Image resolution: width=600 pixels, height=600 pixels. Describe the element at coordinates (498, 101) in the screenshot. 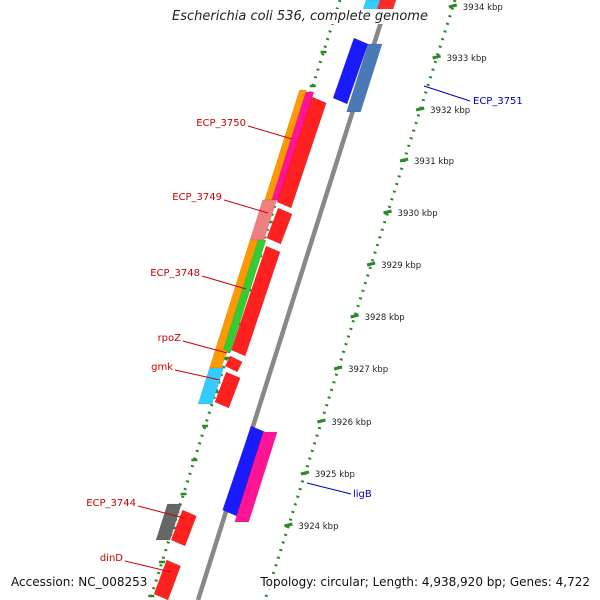

I see `gene-label: ECP_3751` at that location.